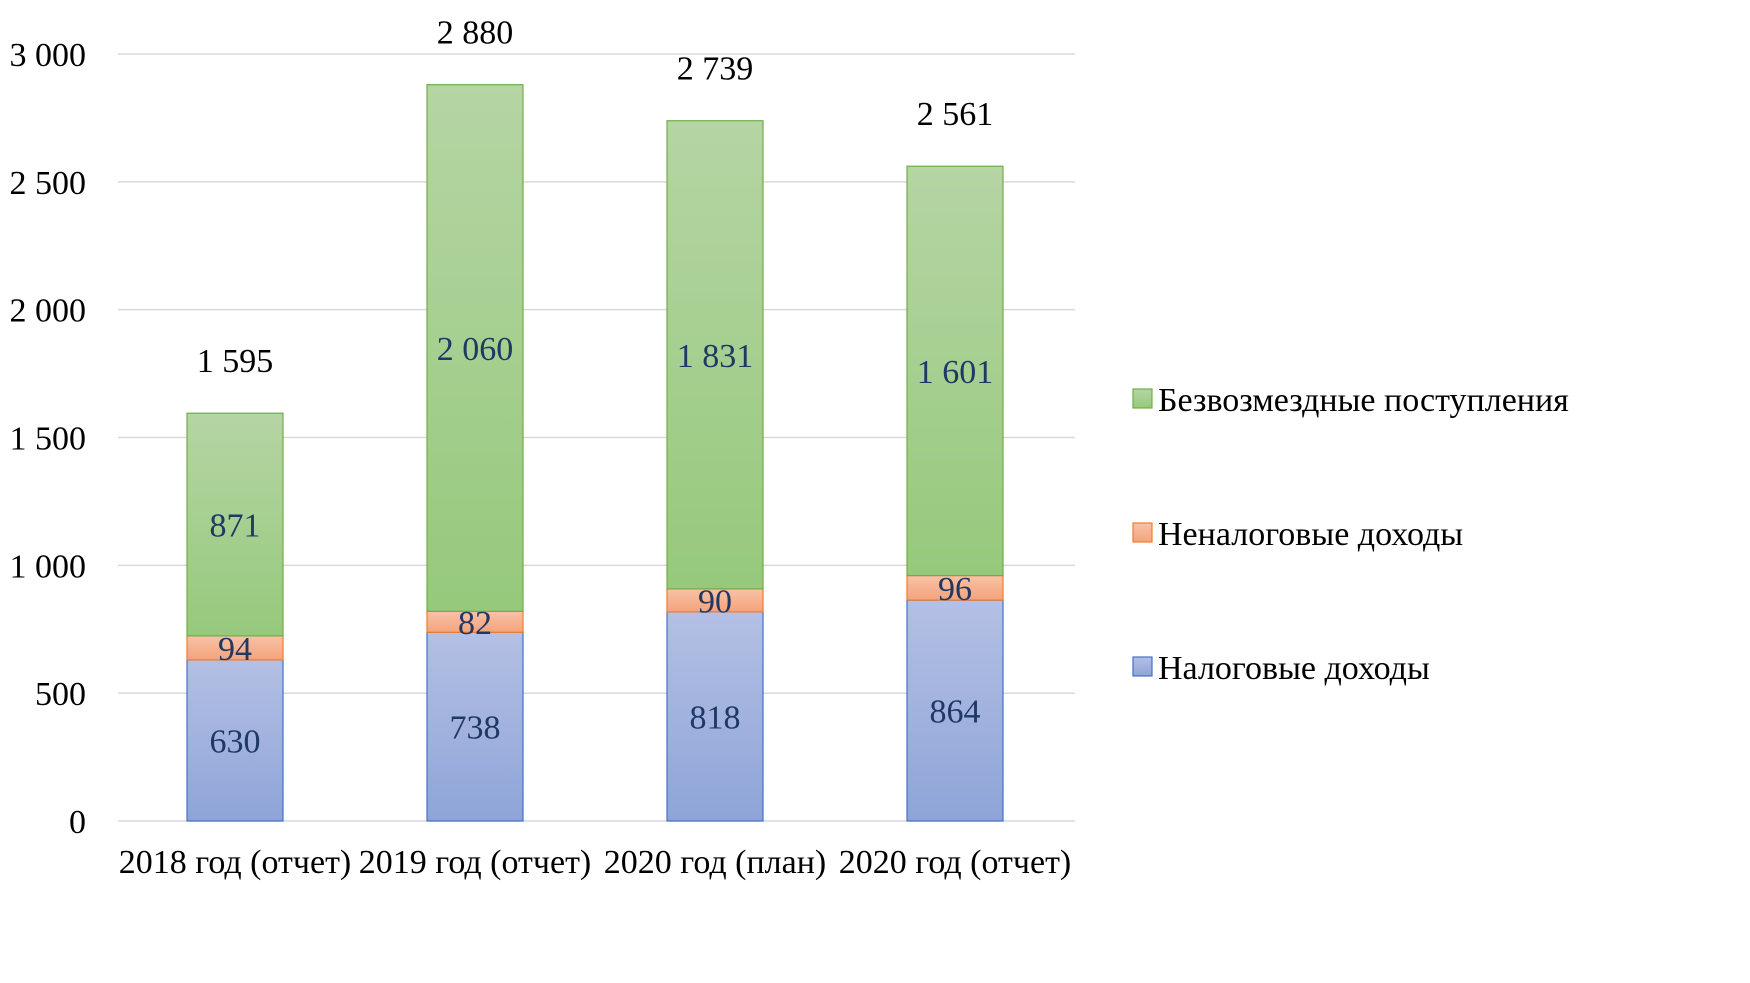  What do you see at coordinates (1363, 400) in the screenshot?
I see `legend-label: Безвозмездные поступления` at bounding box center [1363, 400].